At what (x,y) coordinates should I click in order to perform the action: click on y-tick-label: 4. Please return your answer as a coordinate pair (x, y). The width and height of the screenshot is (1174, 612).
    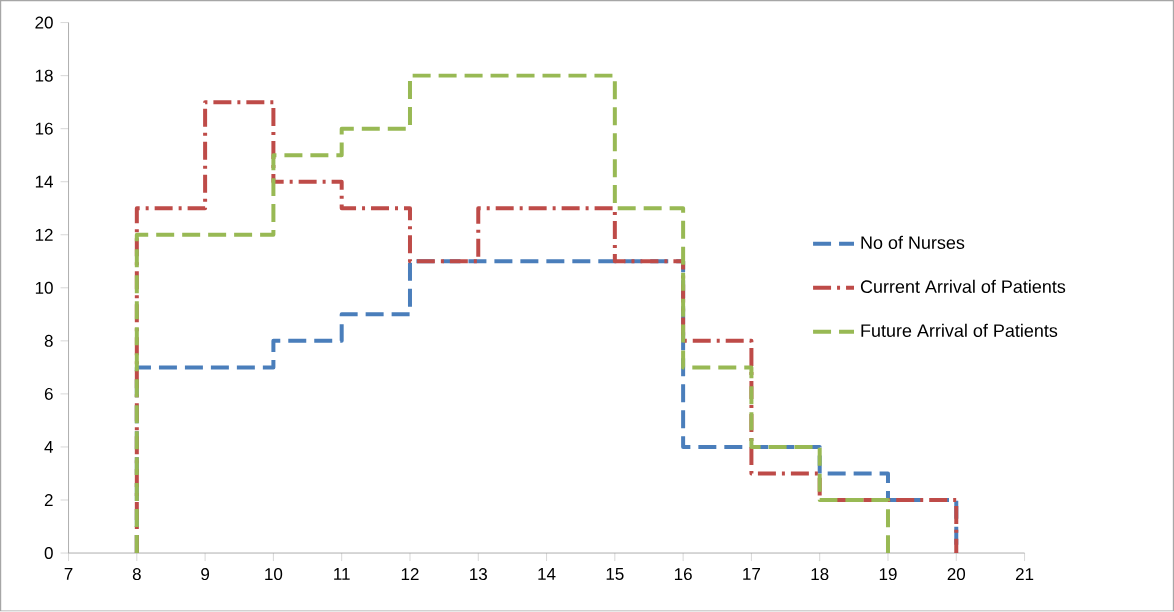
    Looking at the image, I should click on (49, 447).